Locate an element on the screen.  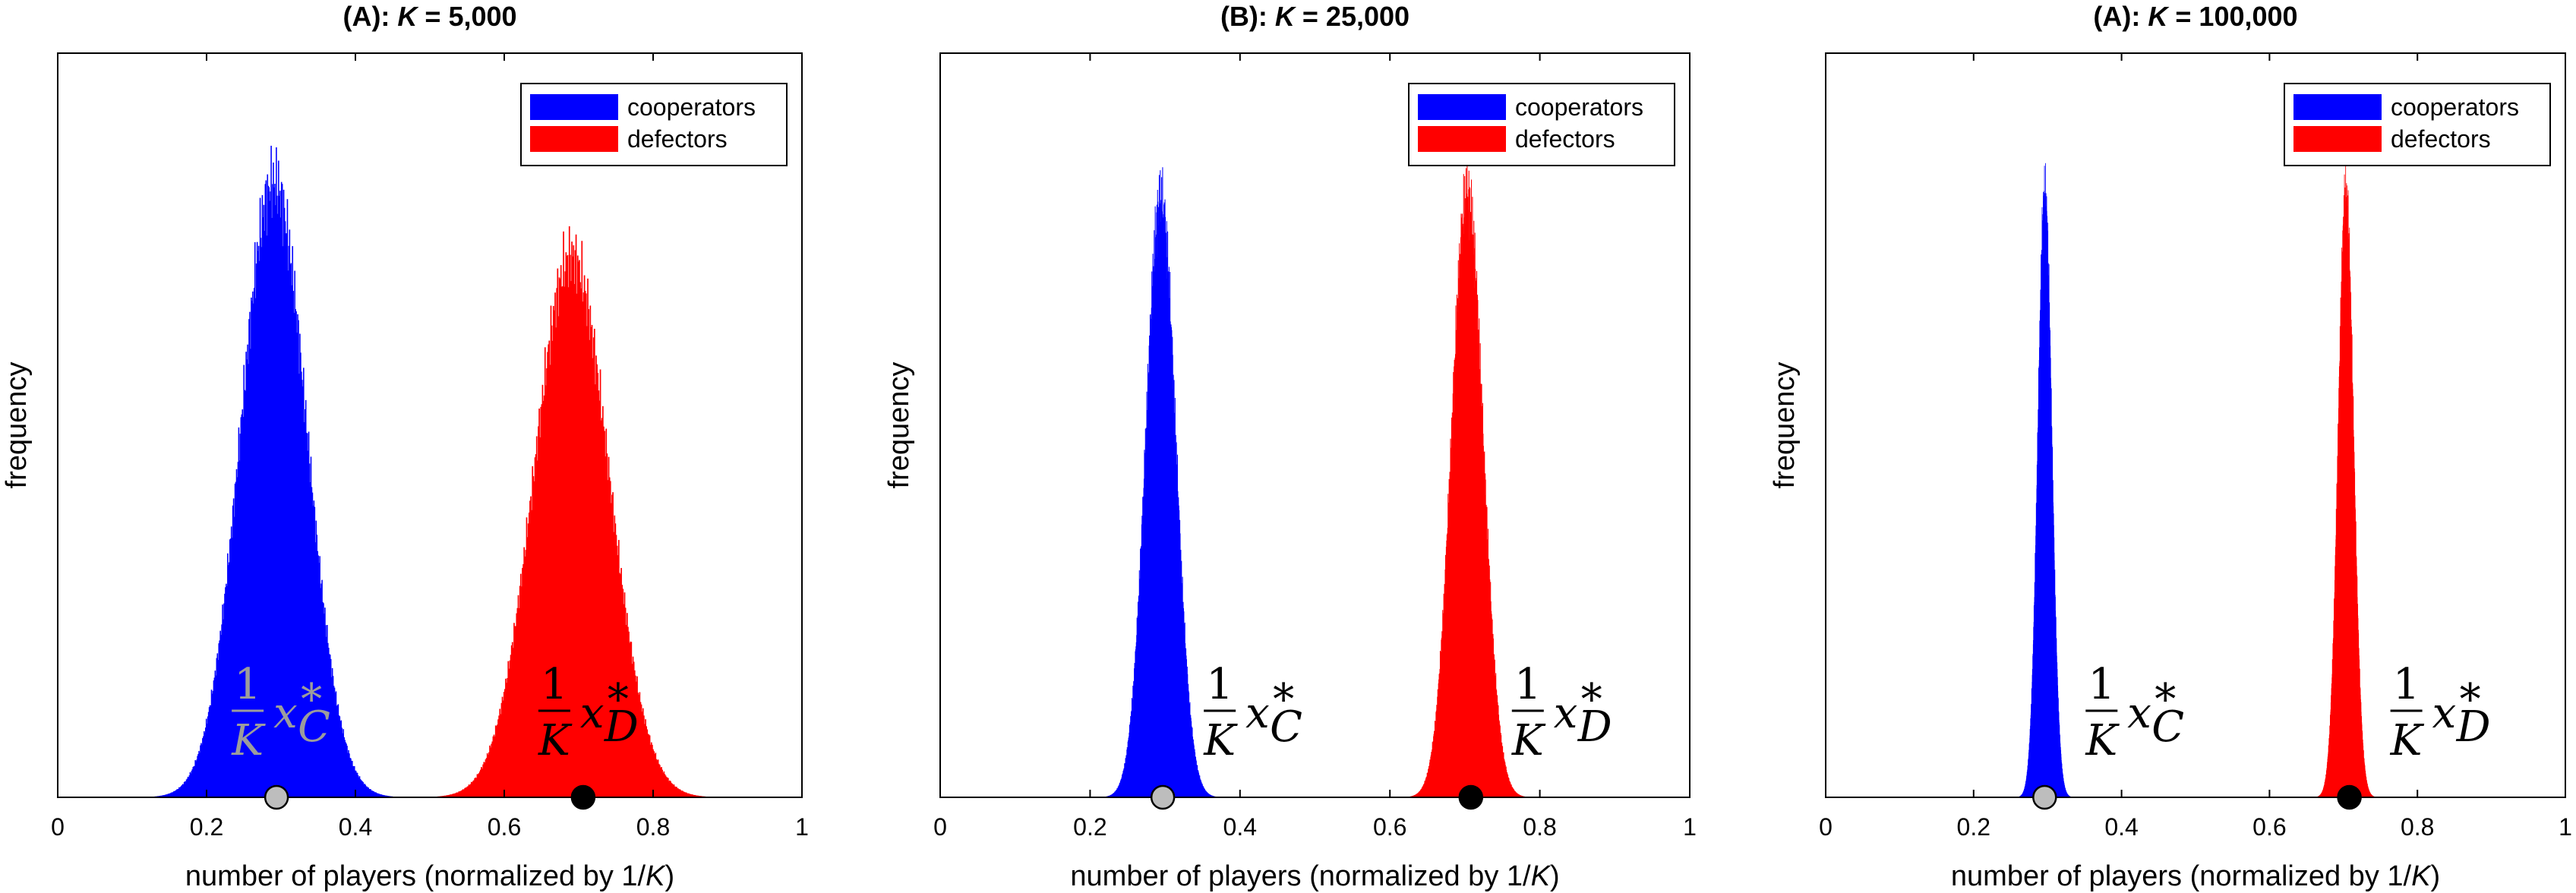
legend-swatch-cooperators is located at coordinates (1462, 107).